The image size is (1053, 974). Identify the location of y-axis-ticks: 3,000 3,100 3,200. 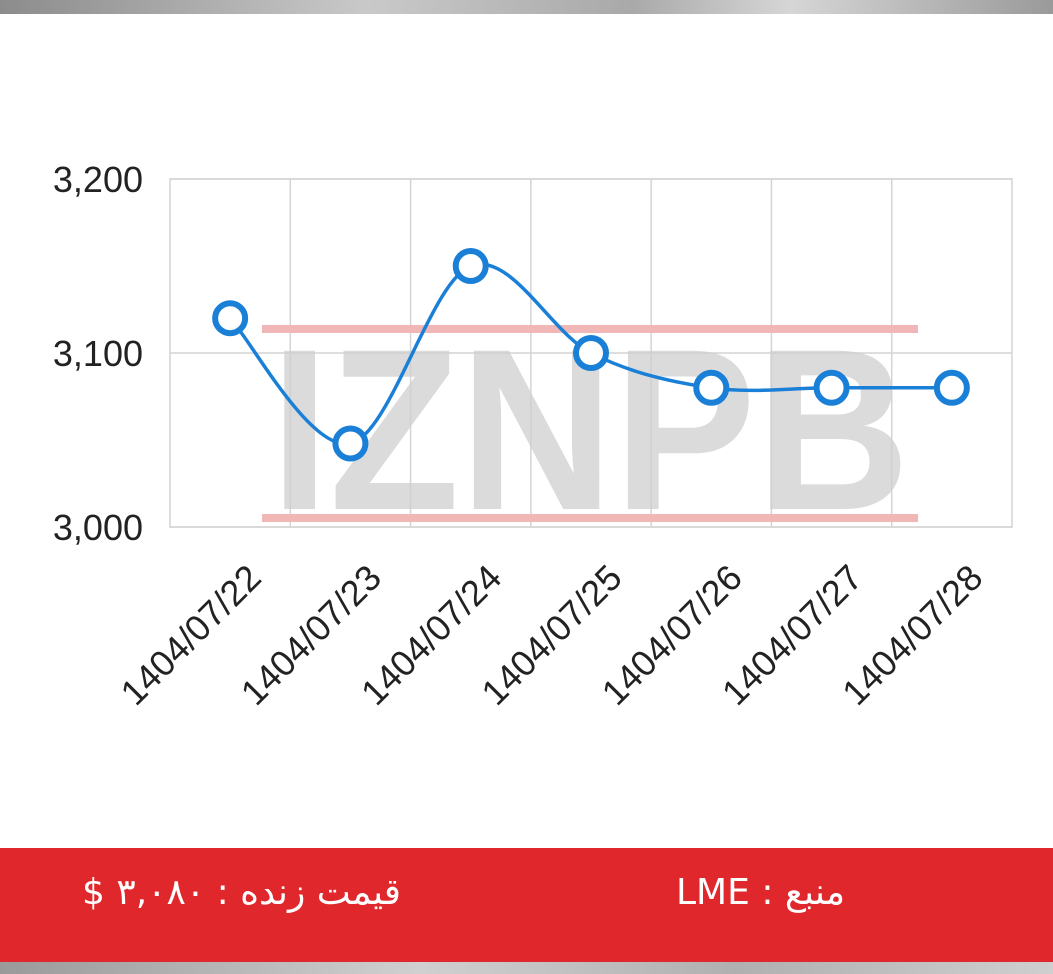
(98, 353).